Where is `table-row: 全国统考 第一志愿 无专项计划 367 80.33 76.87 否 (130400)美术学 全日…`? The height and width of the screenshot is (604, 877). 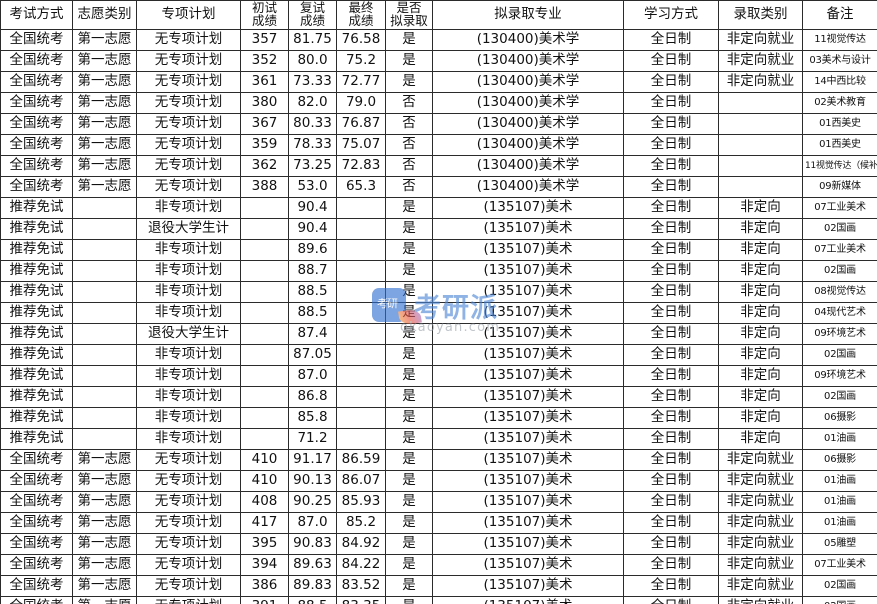 table-row: 全国统考 第一志愿 无专项计划 367 80.33 76.87 否 (130400)美术学 全日… is located at coordinates (438, 124).